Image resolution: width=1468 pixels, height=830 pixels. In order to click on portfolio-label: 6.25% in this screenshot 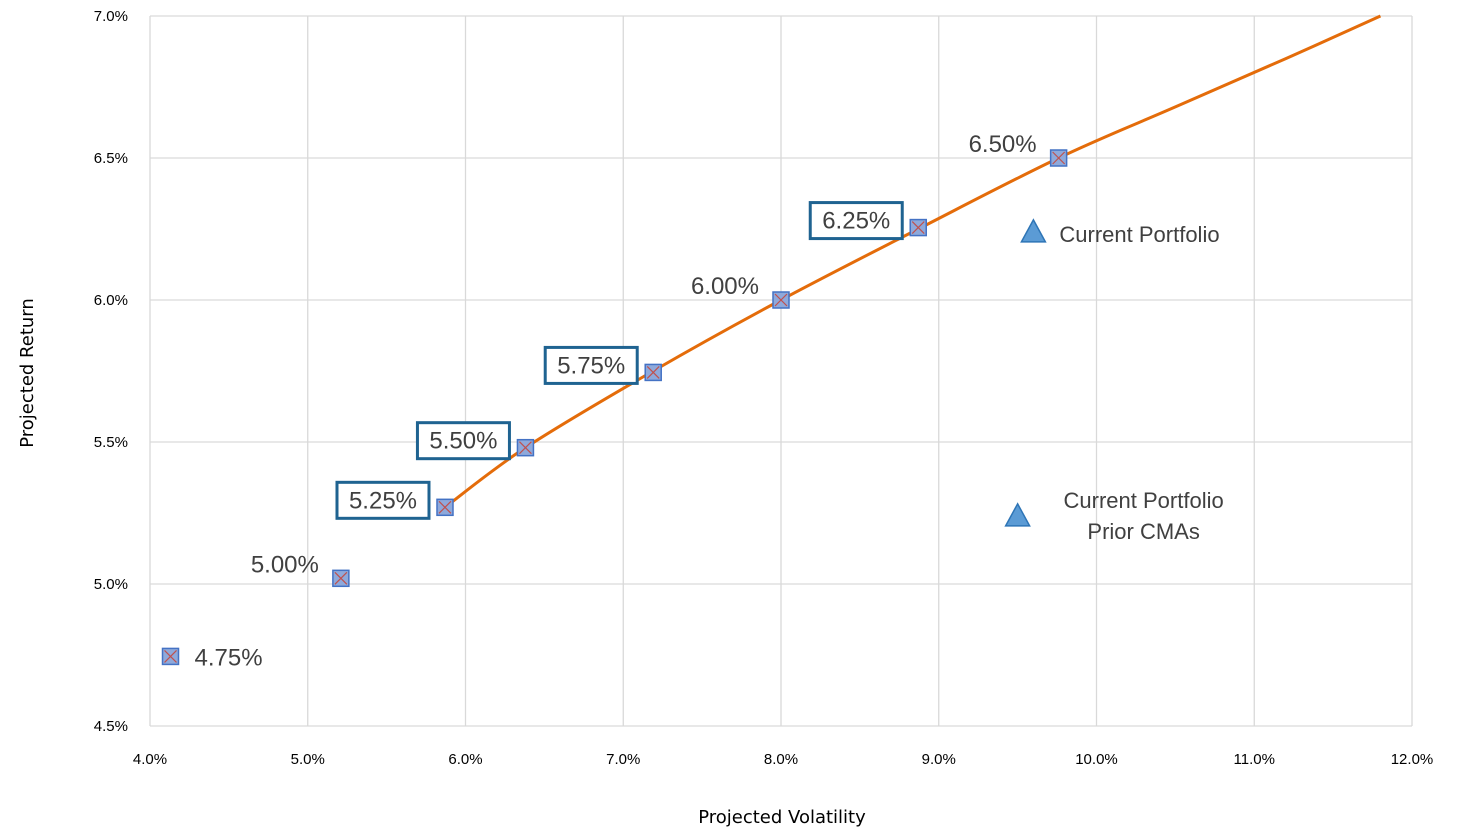, I will do `click(856, 221)`.